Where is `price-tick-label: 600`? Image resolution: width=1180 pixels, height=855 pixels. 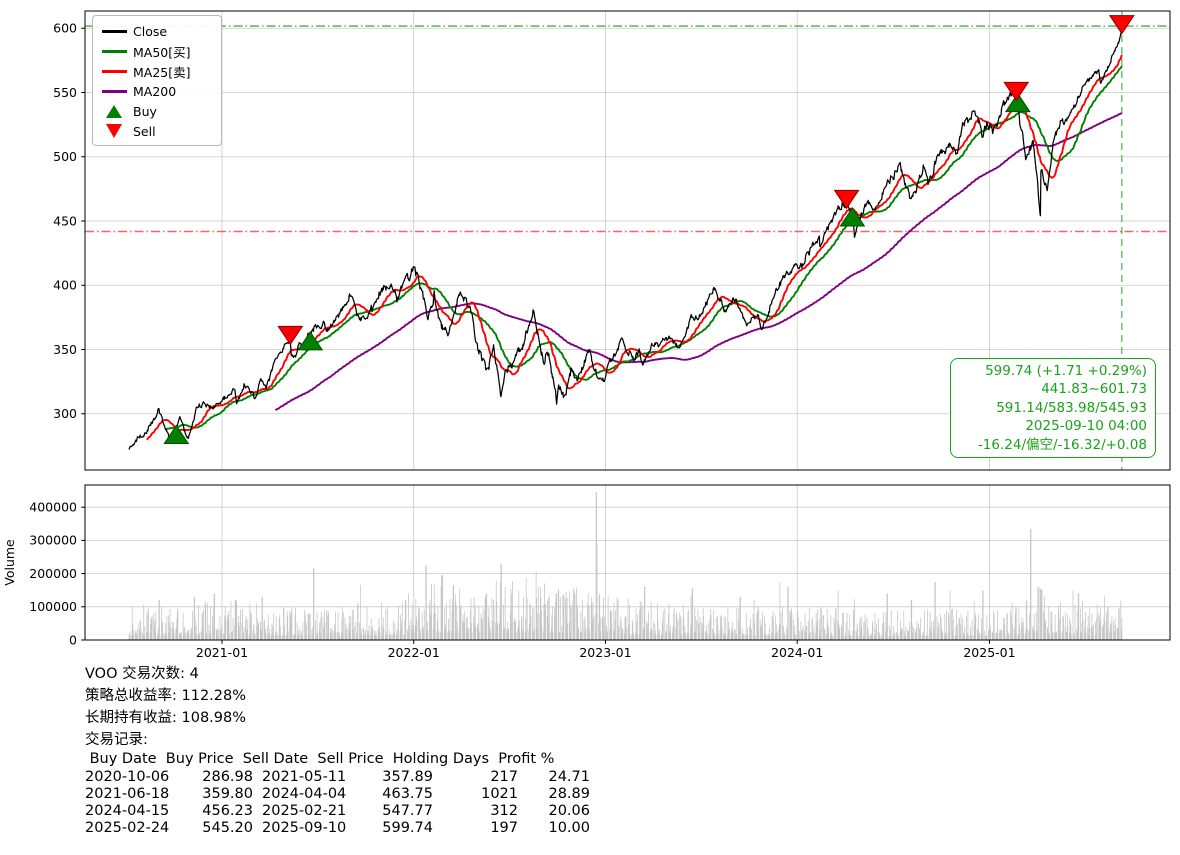
price-tick-label: 600 is located at coordinates (65, 28).